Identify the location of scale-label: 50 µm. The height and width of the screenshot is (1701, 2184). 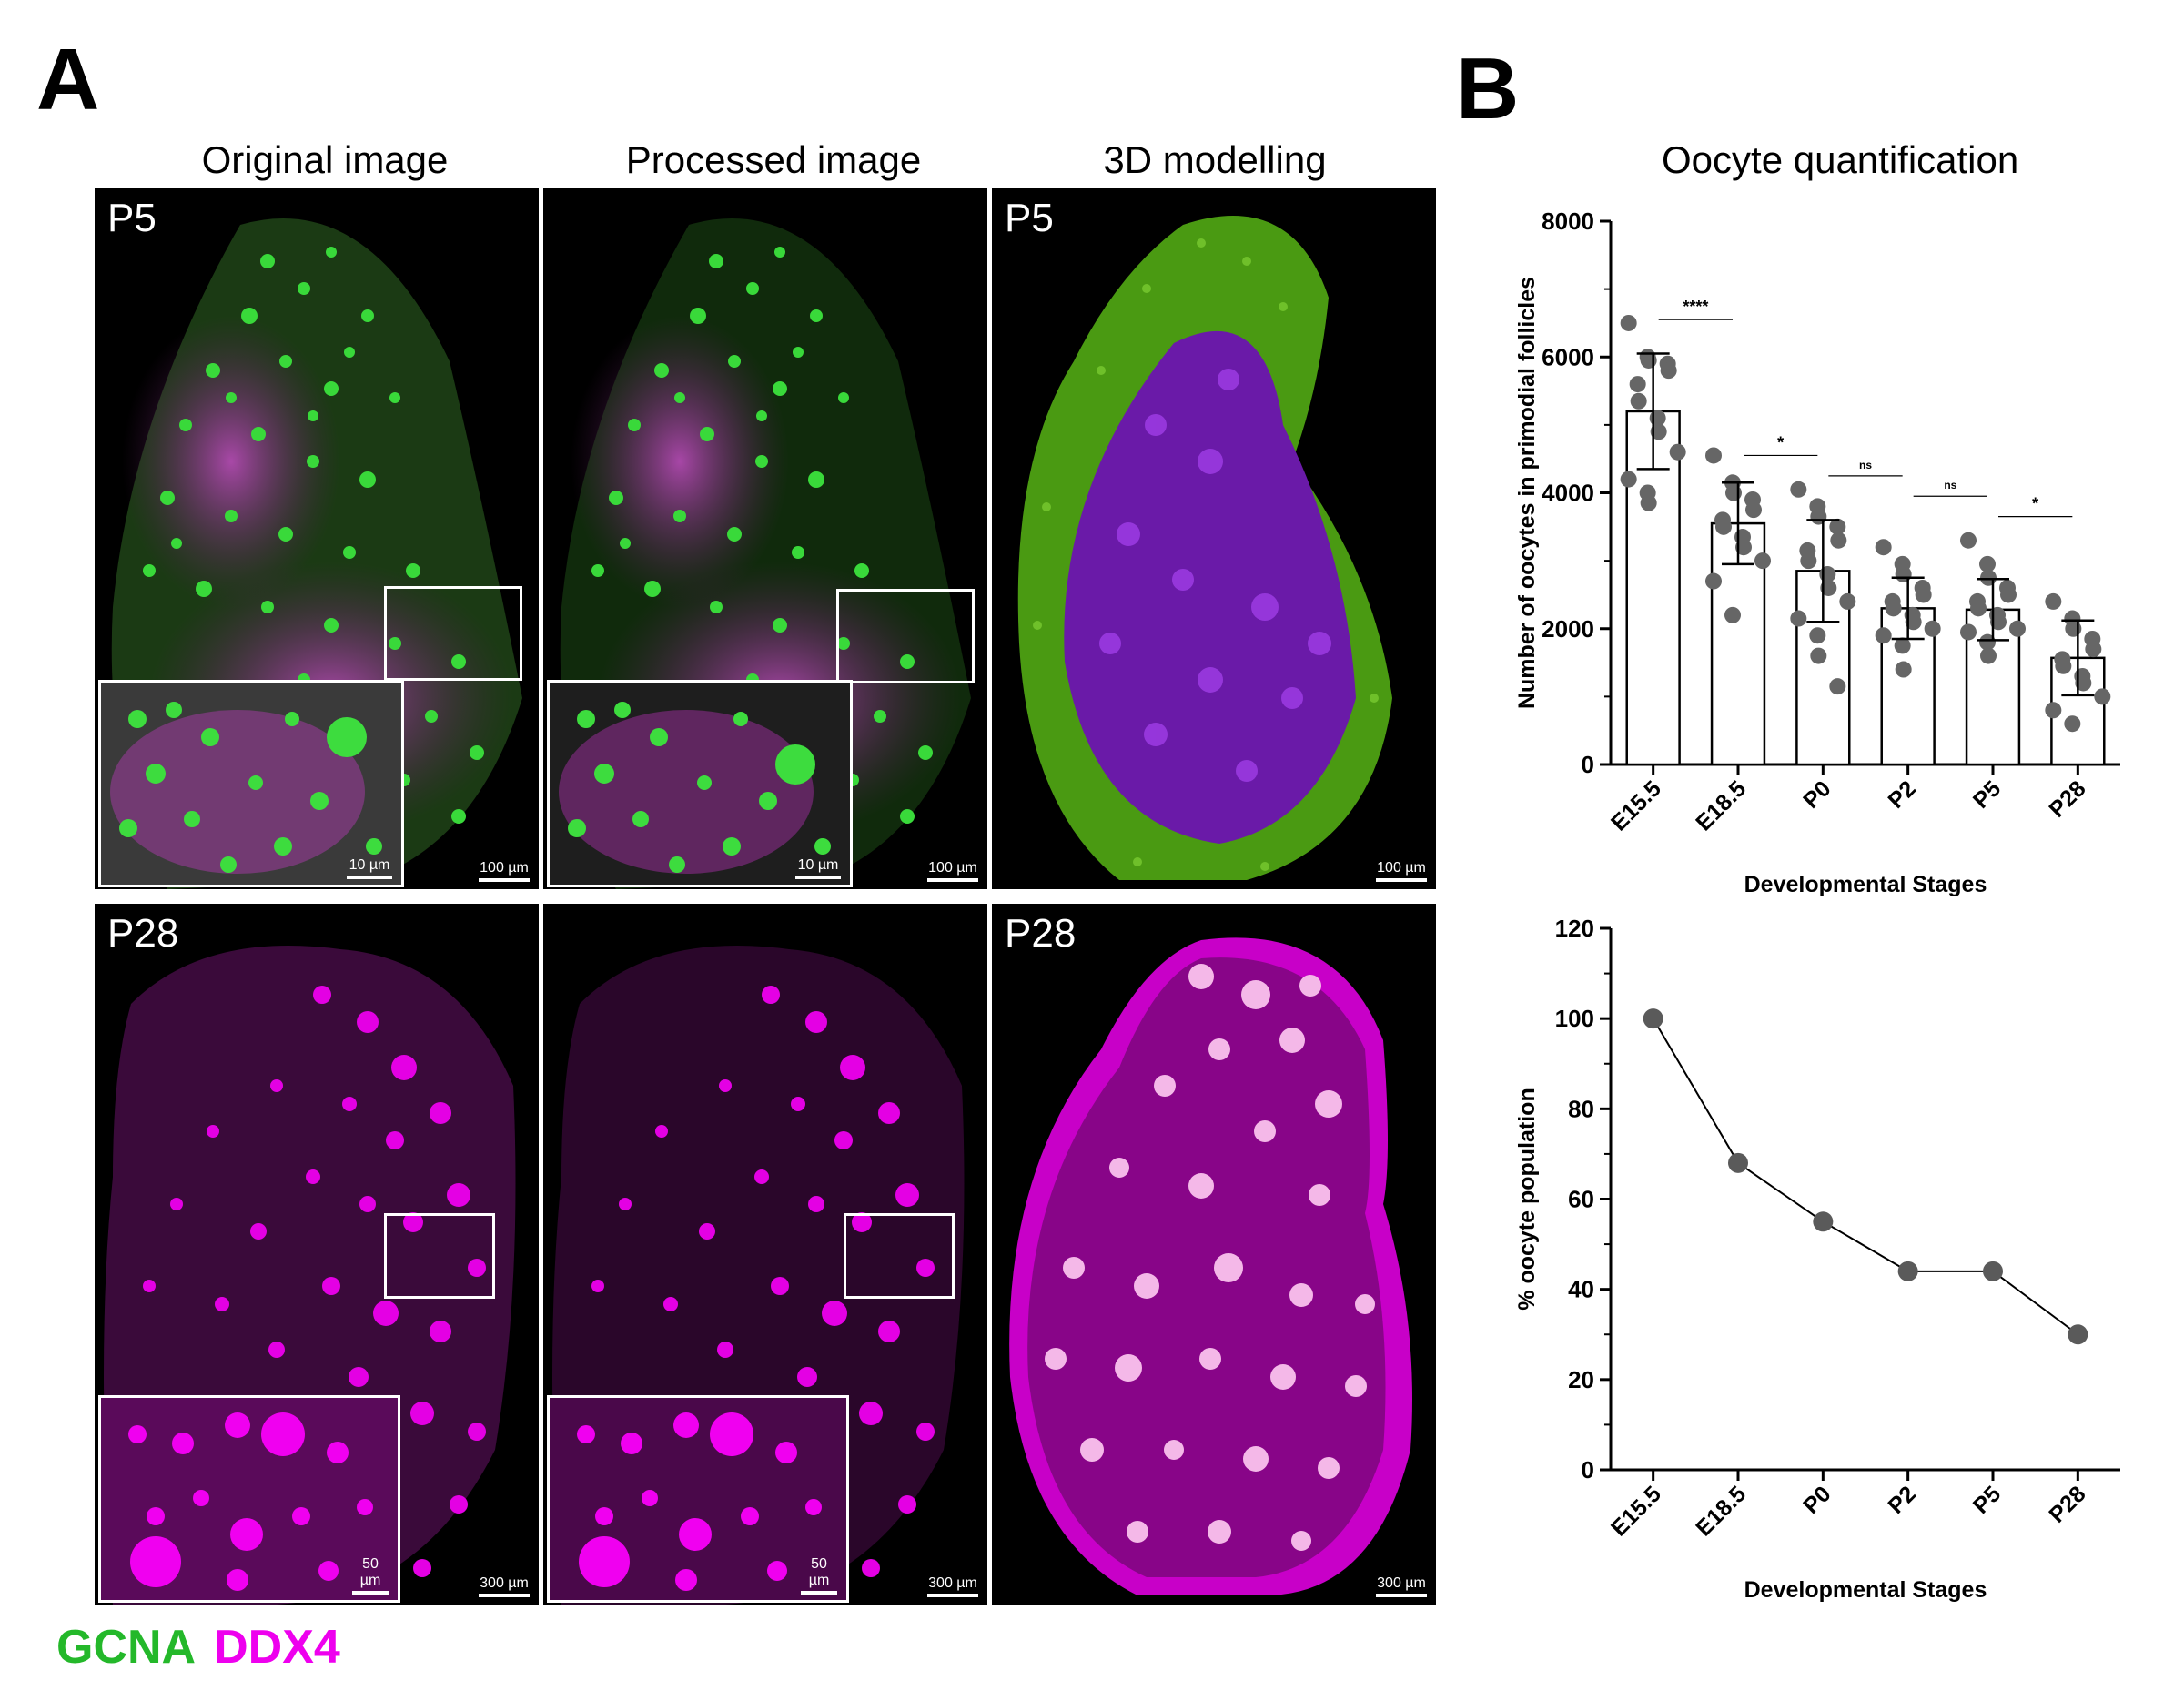
(370, 1572).